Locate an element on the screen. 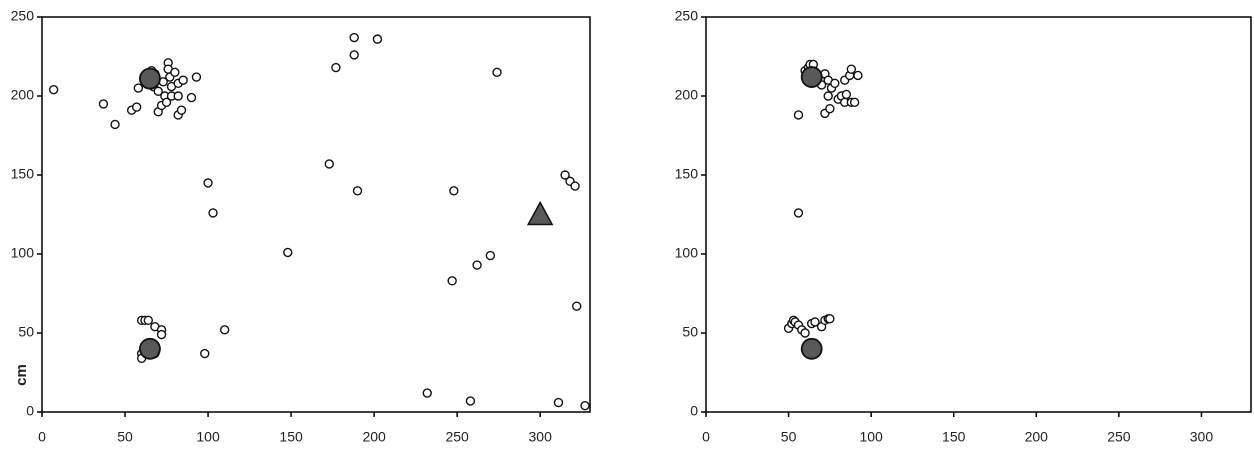  triangle-marker is located at coordinates (540, 213).